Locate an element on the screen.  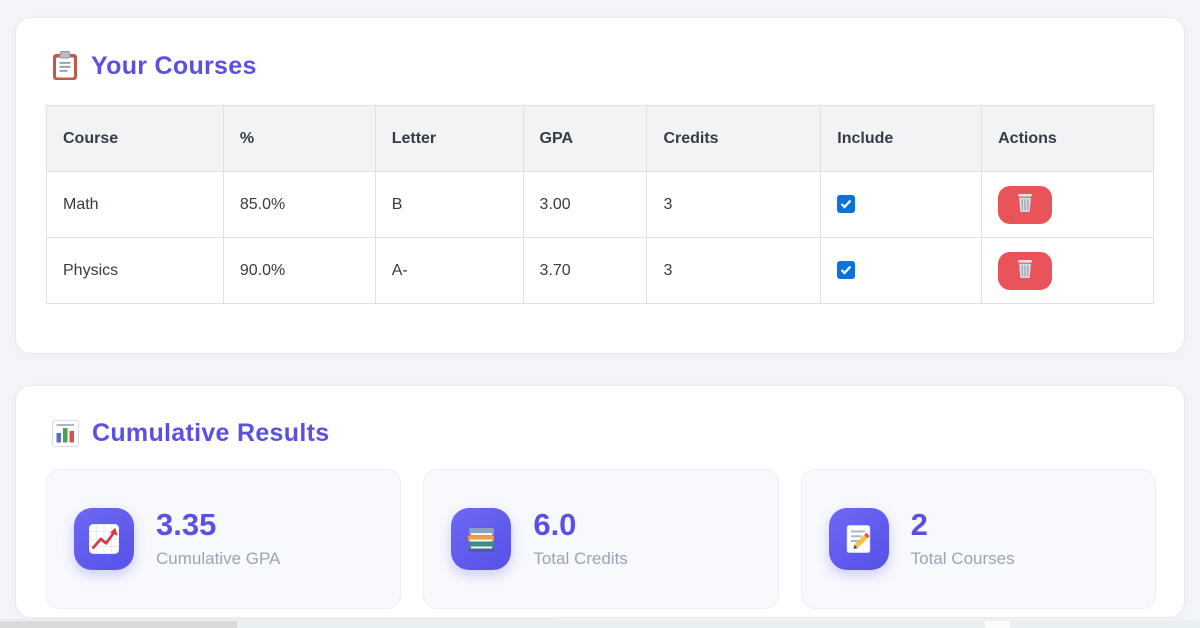
cell-gpa: 3.70 is located at coordinates (585, 270).